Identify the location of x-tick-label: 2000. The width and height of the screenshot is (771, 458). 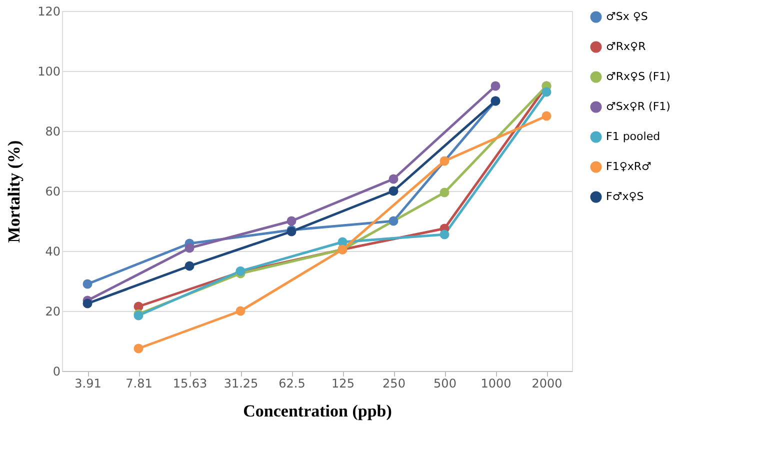
(547, 383).